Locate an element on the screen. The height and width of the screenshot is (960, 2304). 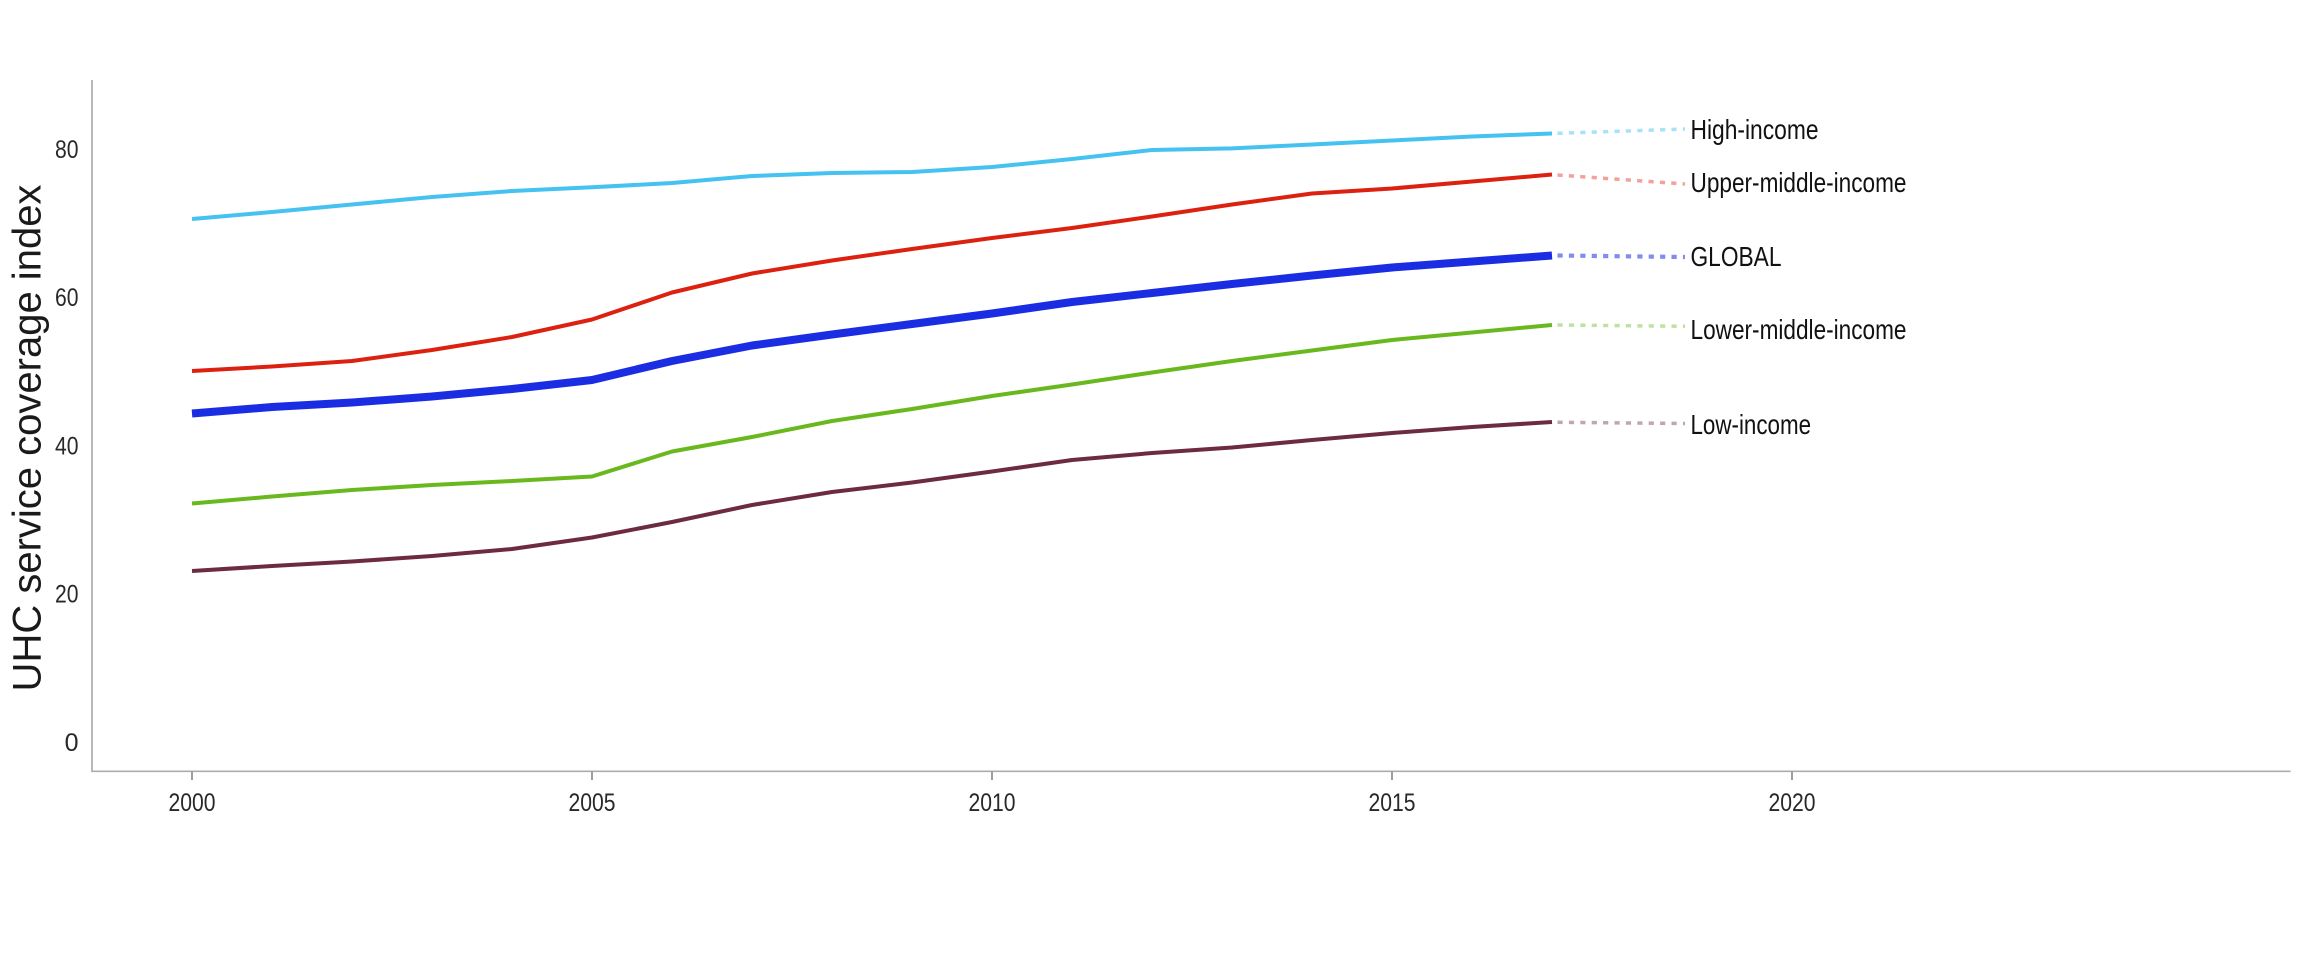
svg-text: 0 is located at coordinates (72, 743).